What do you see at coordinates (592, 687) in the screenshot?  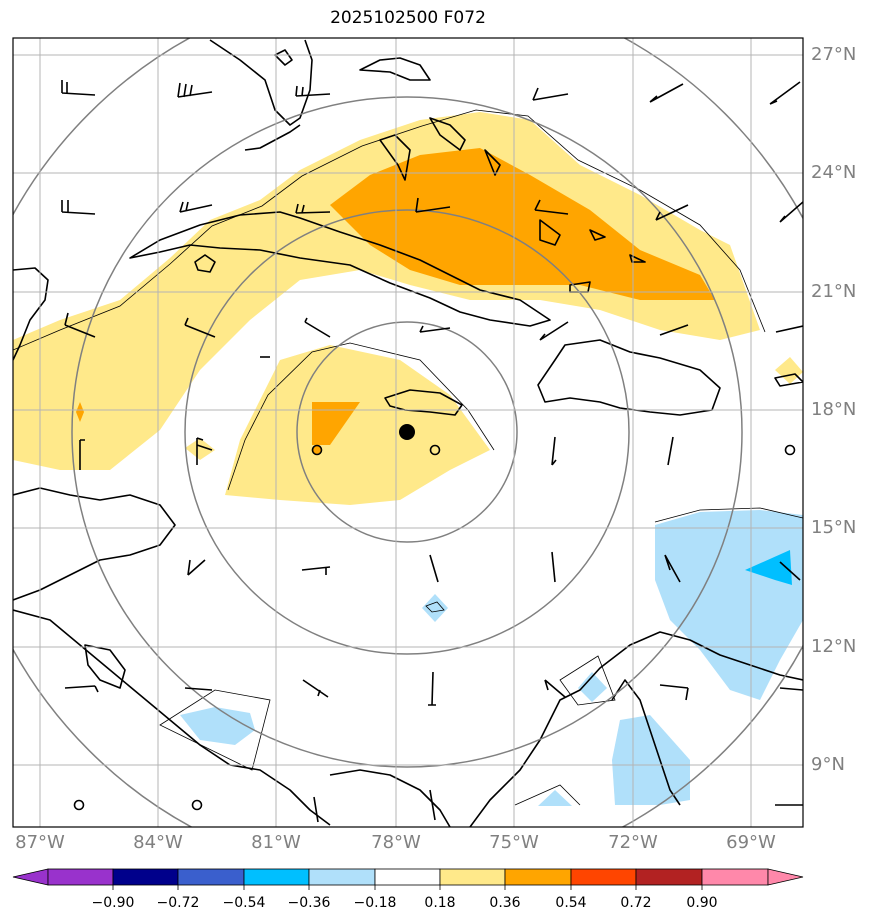 I see `anomaly-neg-small-b` at bounding box center [592, 687].